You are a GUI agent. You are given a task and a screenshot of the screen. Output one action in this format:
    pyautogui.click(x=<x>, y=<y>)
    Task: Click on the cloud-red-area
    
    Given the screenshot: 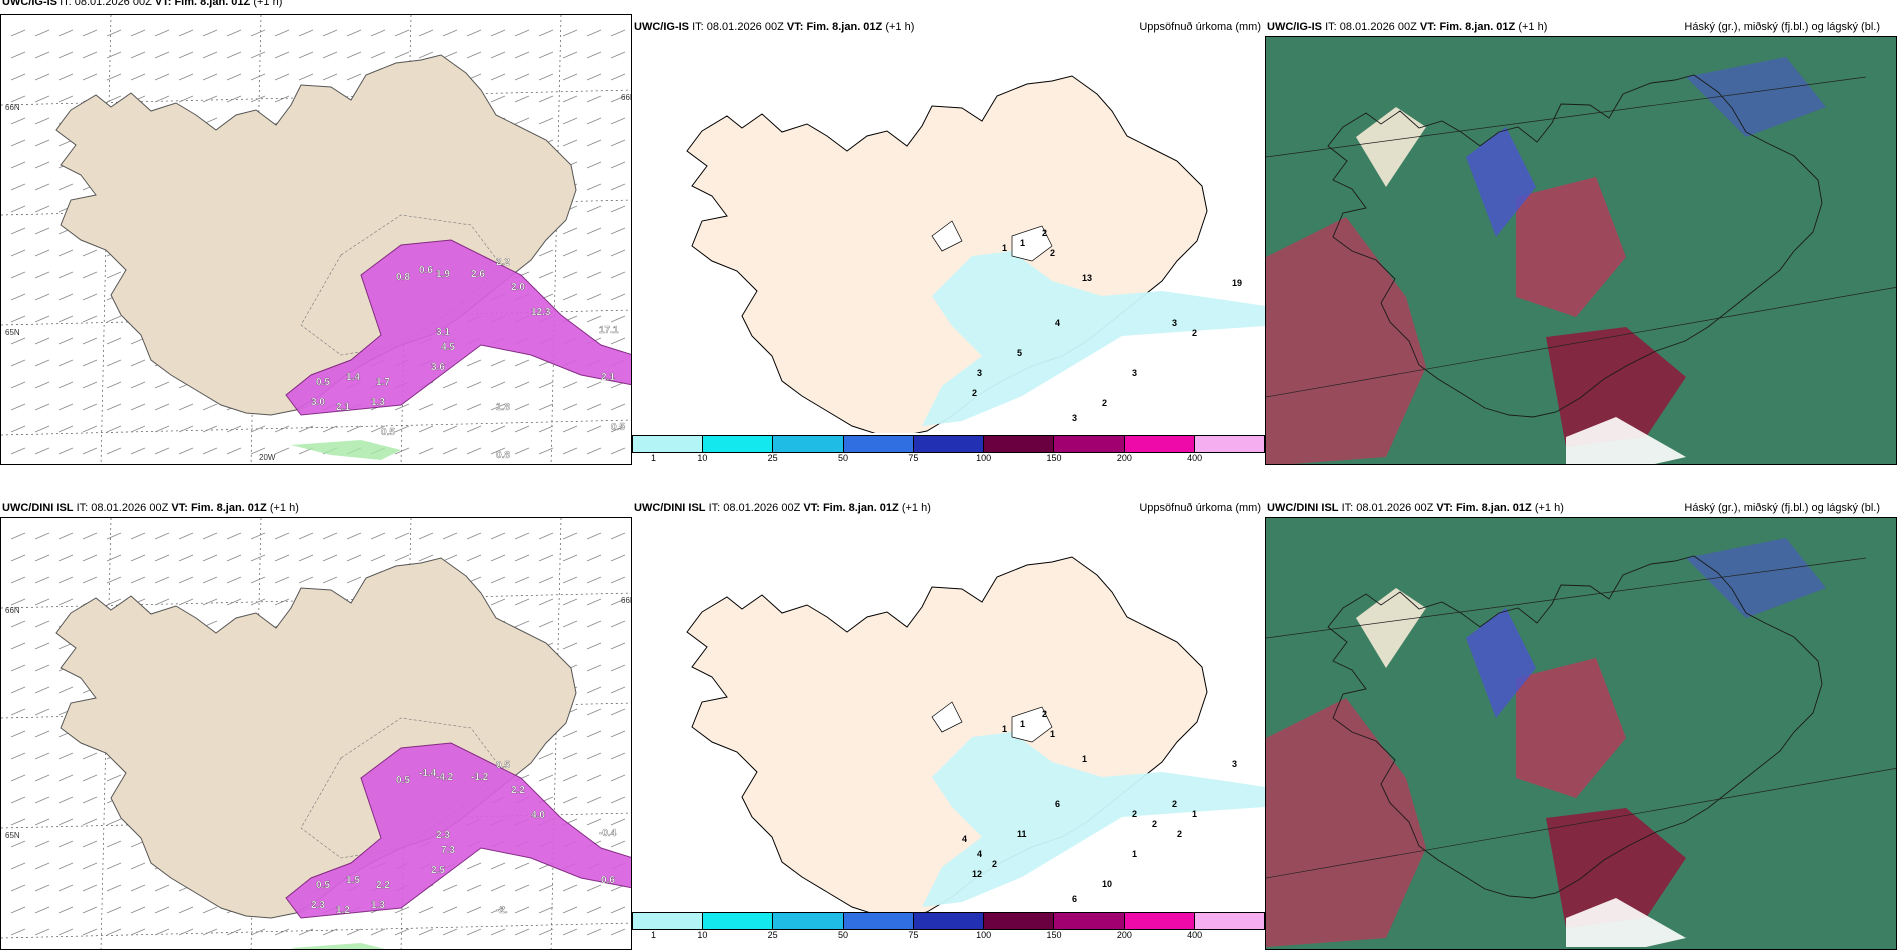 What is the action you would take?
    pyautogui.click(x=1571, y=728)
    